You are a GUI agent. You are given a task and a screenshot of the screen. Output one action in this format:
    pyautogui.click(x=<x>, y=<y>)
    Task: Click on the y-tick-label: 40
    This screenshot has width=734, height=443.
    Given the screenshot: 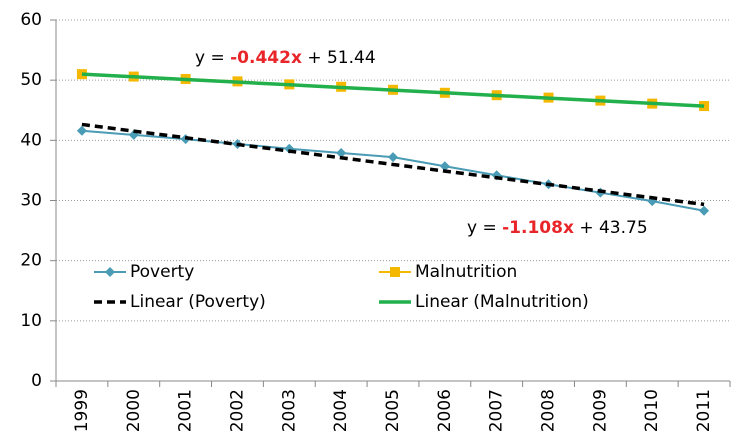 What is the action you would take?
    pyautogui.click(x=31, y=140)
    